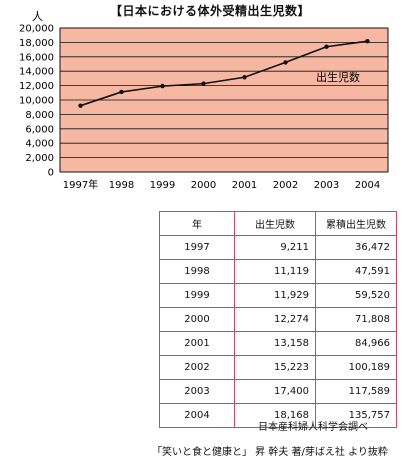 The image size is (420, 462). What do you see at coordinates (356, 343) in the screenshot?
I see `cell-cumulative: 84,966` at bounding box center [356, 343].